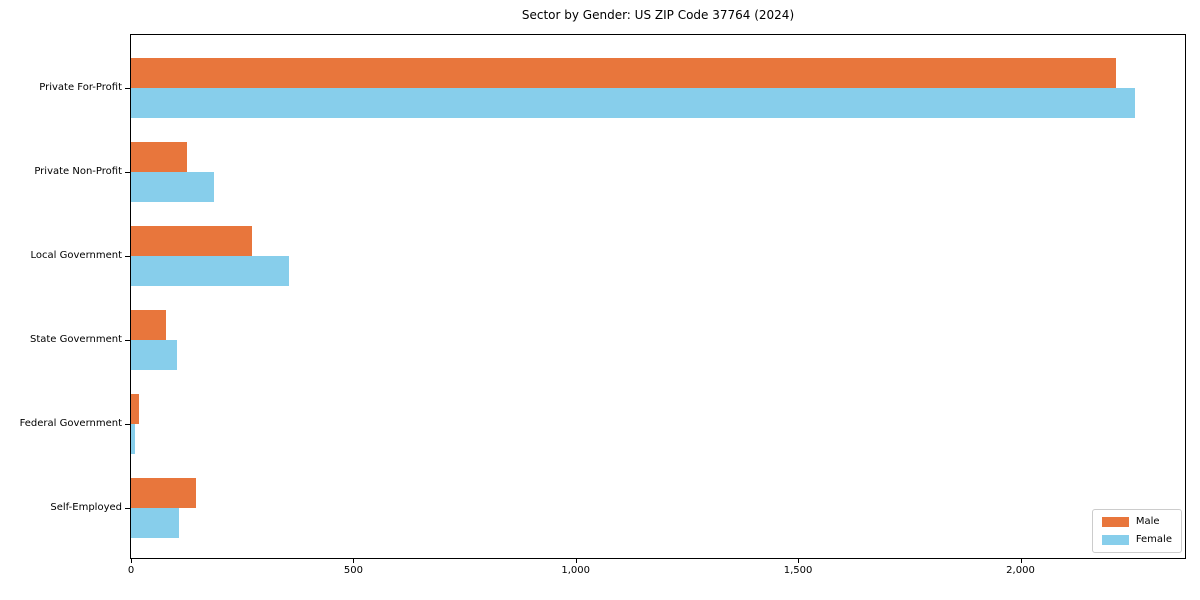  I want to click on legend: Male Female, so click(1136, 531).